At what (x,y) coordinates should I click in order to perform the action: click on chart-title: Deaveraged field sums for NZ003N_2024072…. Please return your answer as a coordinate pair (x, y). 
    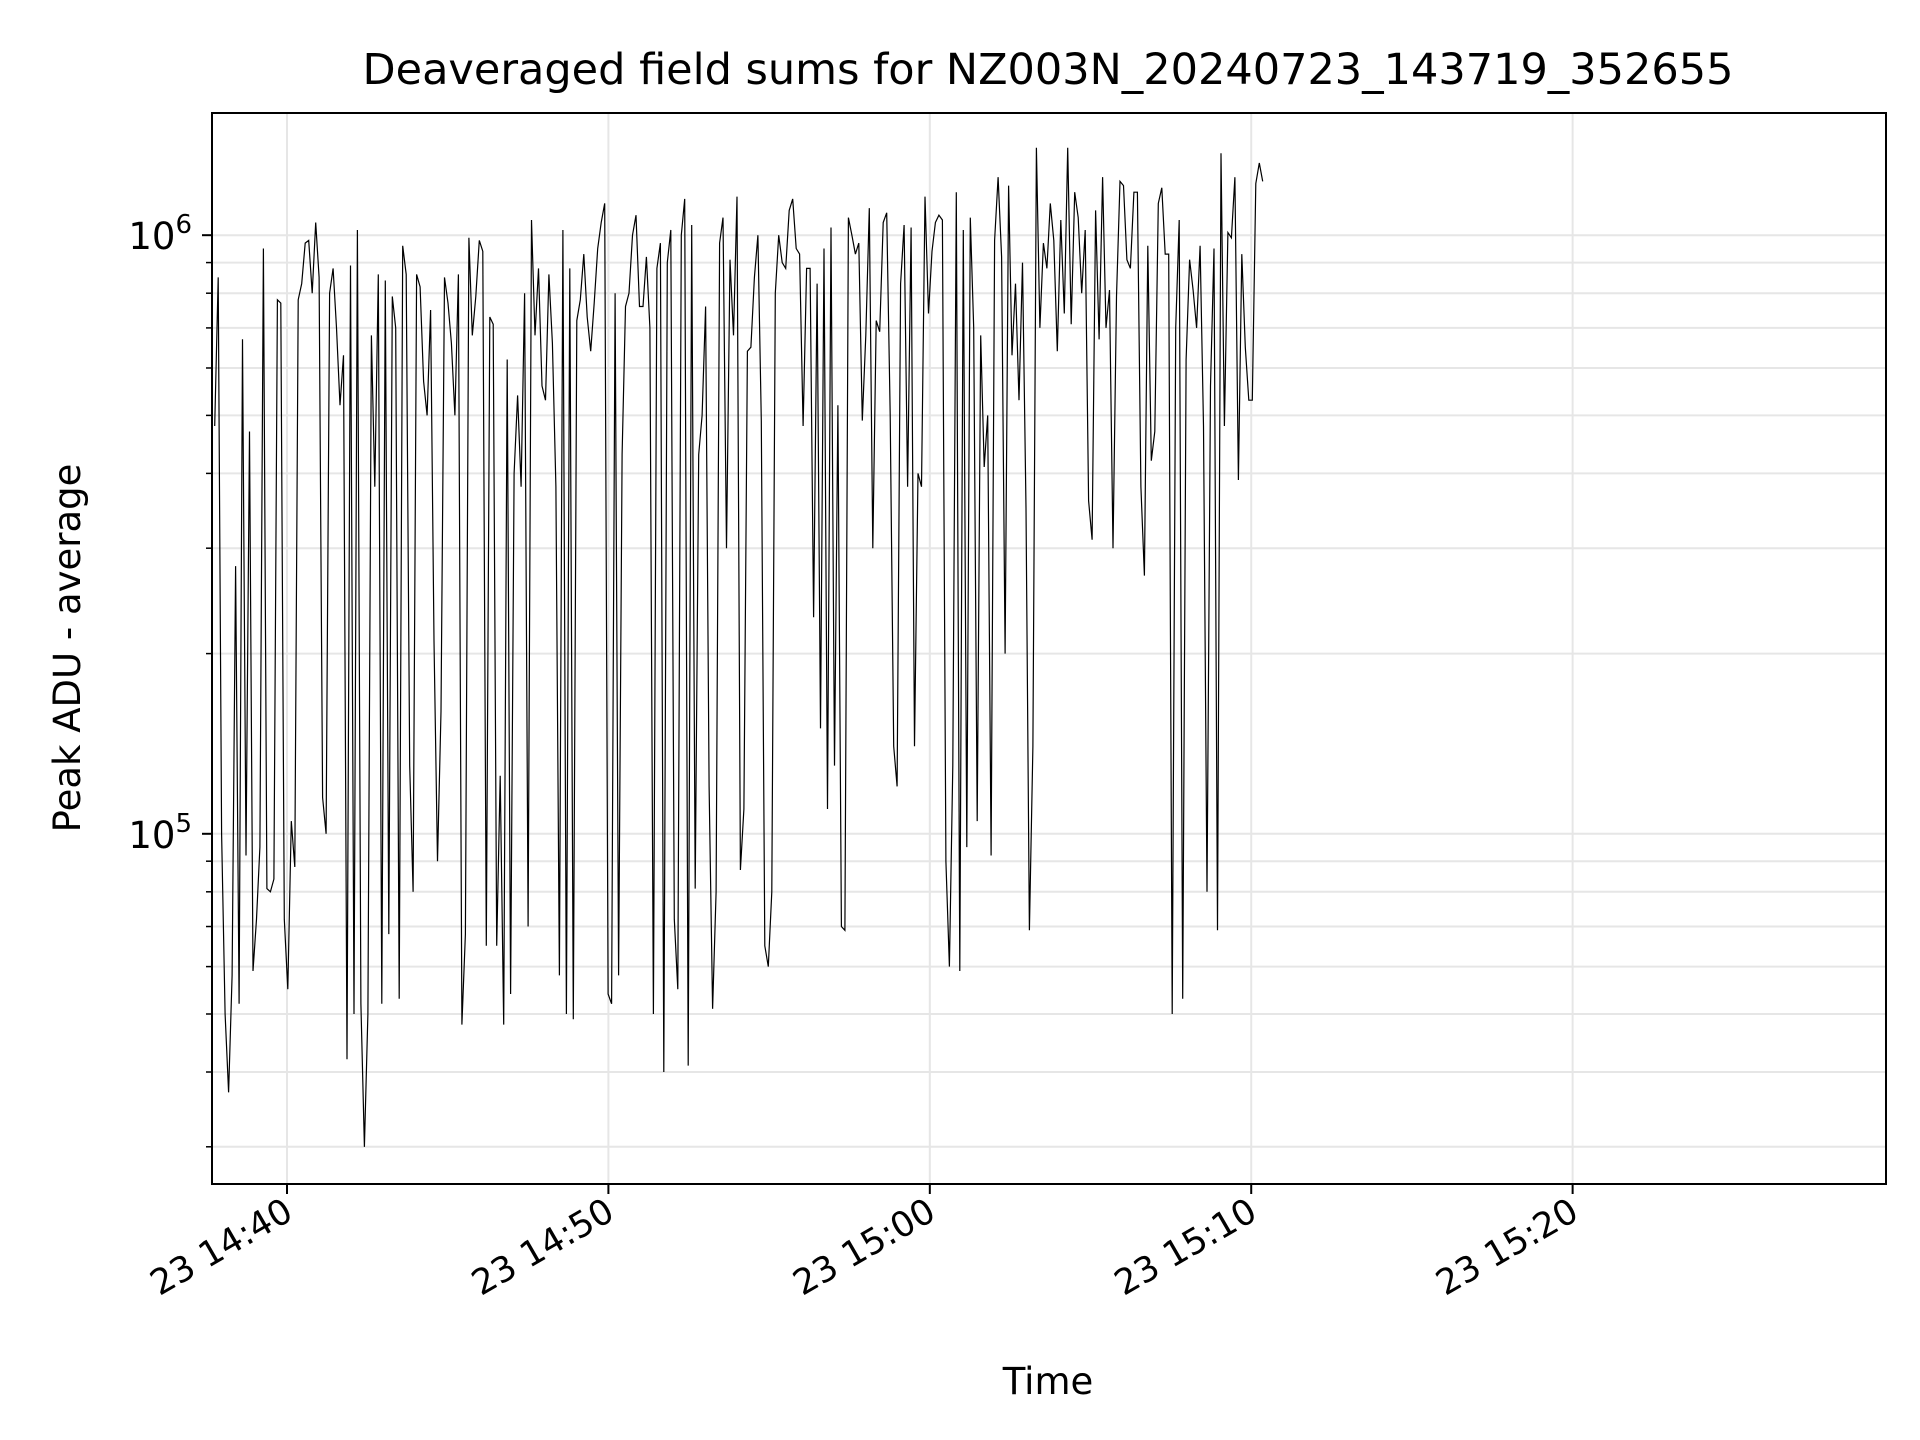
    Looking at the image, I should click on (1048, 70).